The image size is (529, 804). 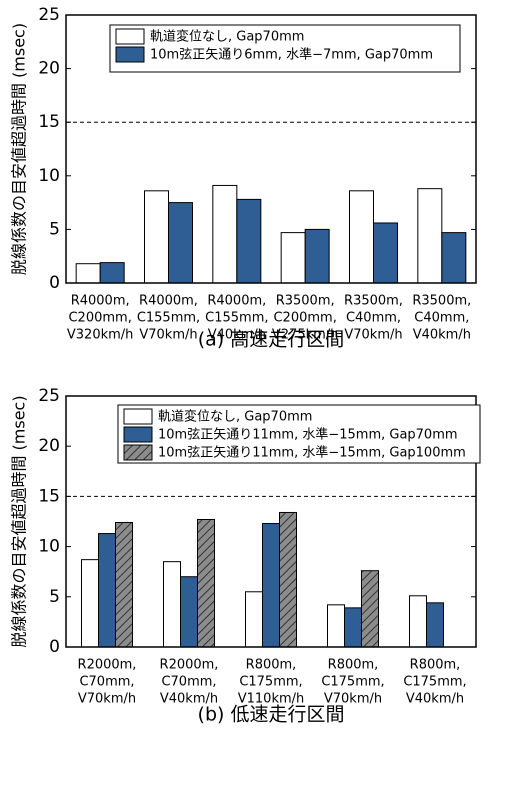 I want to click on legend-label: 10m弦正矢通り11mm, 水準−15mm, Gap70mm, so click(x=308, y=435).